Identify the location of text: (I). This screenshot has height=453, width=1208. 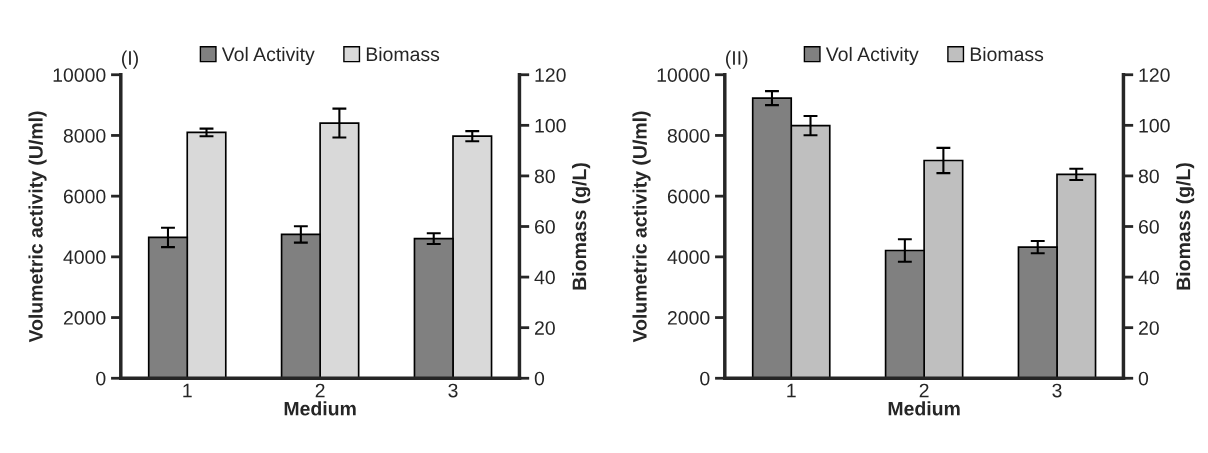
(130, 59).